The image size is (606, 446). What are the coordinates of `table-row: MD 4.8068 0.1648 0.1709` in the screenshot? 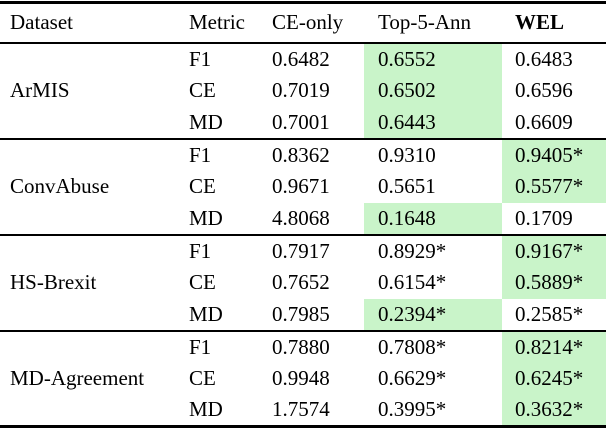 It's located at (303, 218).